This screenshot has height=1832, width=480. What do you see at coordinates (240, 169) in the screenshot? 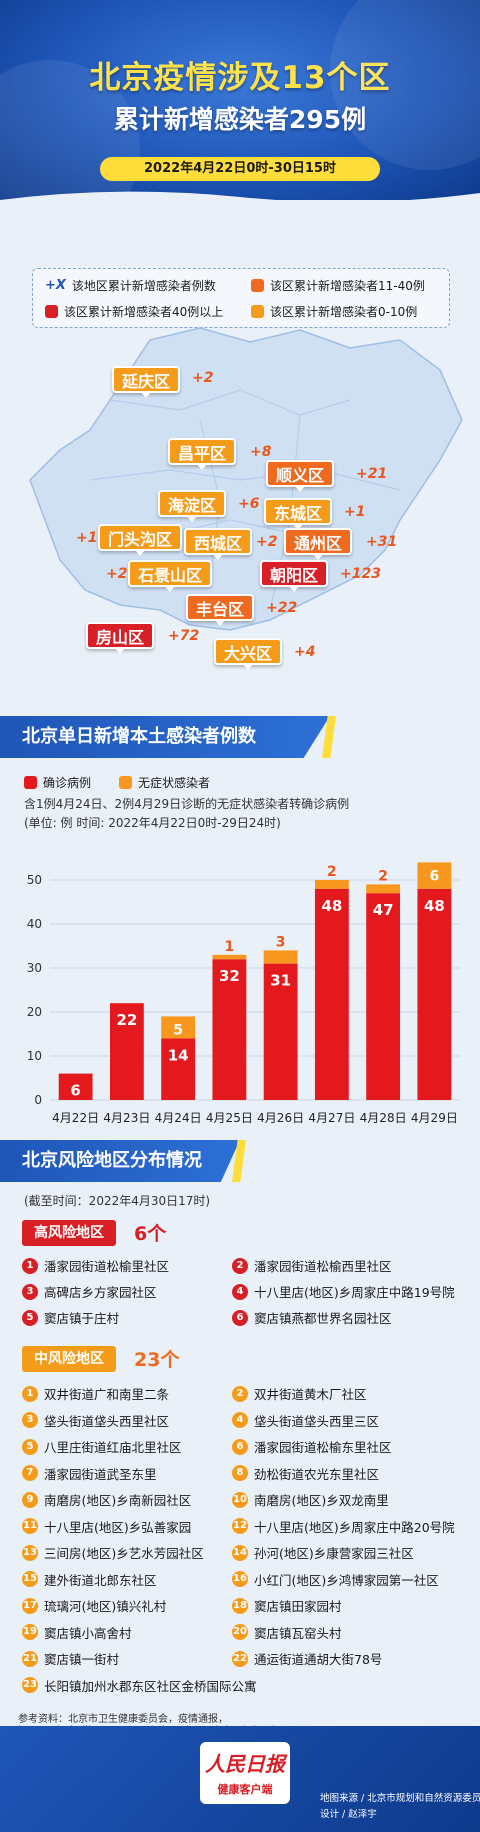
I see `date-range-pill: 2022年4月22日0时-30日15时` at bounding box center [240, 169].